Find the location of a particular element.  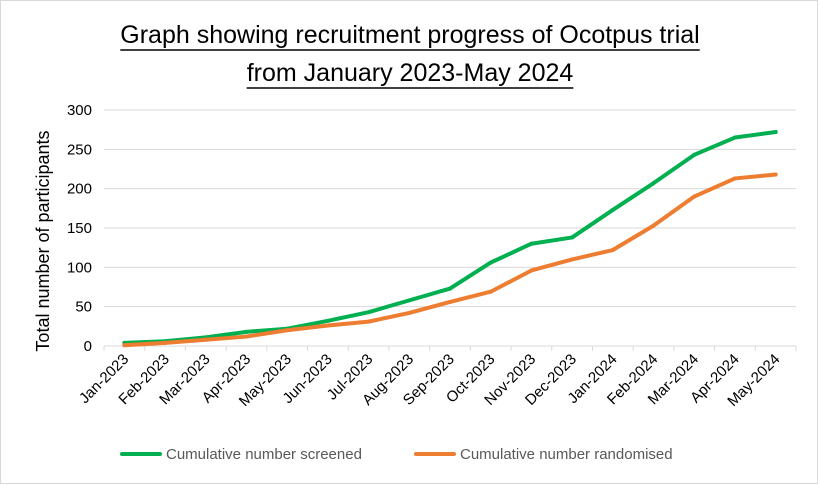

y-tick-label: 300 is located at coordinates (79, 110).